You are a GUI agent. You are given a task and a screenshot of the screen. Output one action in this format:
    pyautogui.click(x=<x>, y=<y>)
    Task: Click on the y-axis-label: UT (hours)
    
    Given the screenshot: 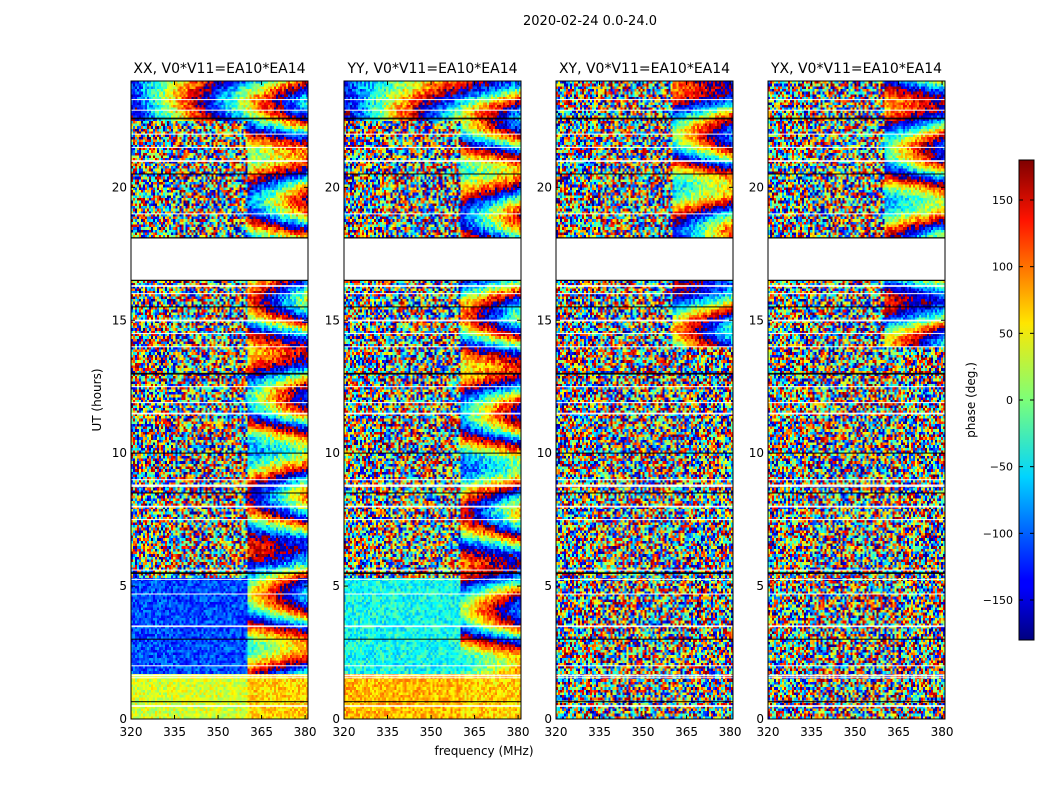 What is the action you would take?
    pyautogui.click(x=97, y=399)
    